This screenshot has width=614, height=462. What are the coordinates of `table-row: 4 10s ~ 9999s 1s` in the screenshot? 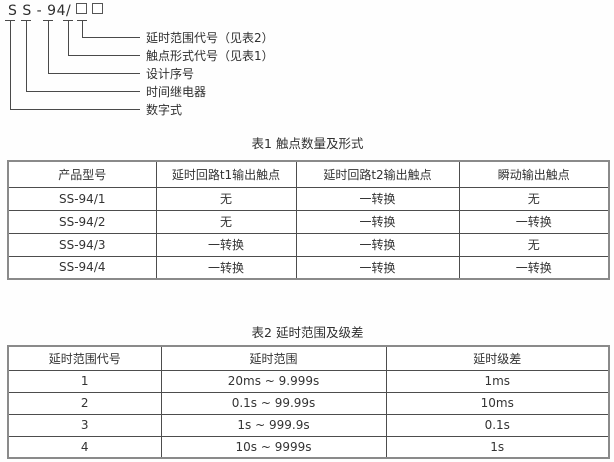 It's located at (308, 447).